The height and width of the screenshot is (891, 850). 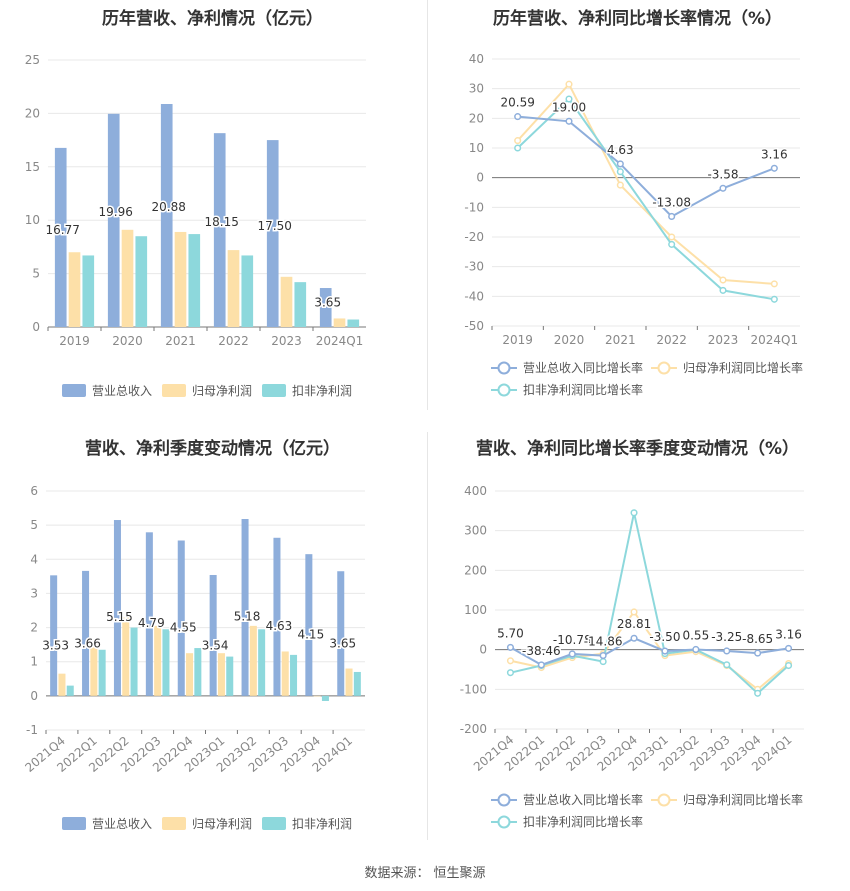 What do you see at coordinates (32, 113) in the screenshot?
I see `y-tick-label: 20` at bounding box center [32, 113].